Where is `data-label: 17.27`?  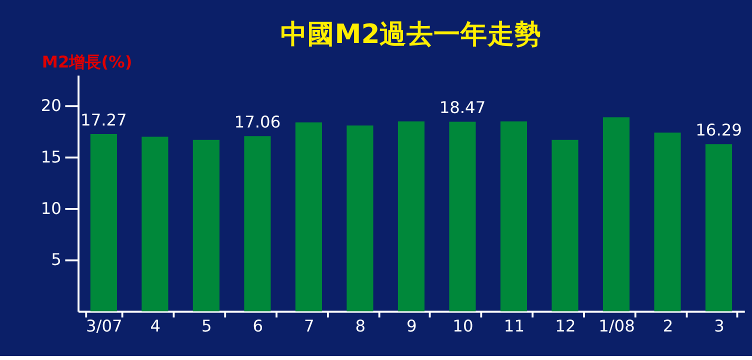 data-label: 17.27 is located at coordinates (103, 120).